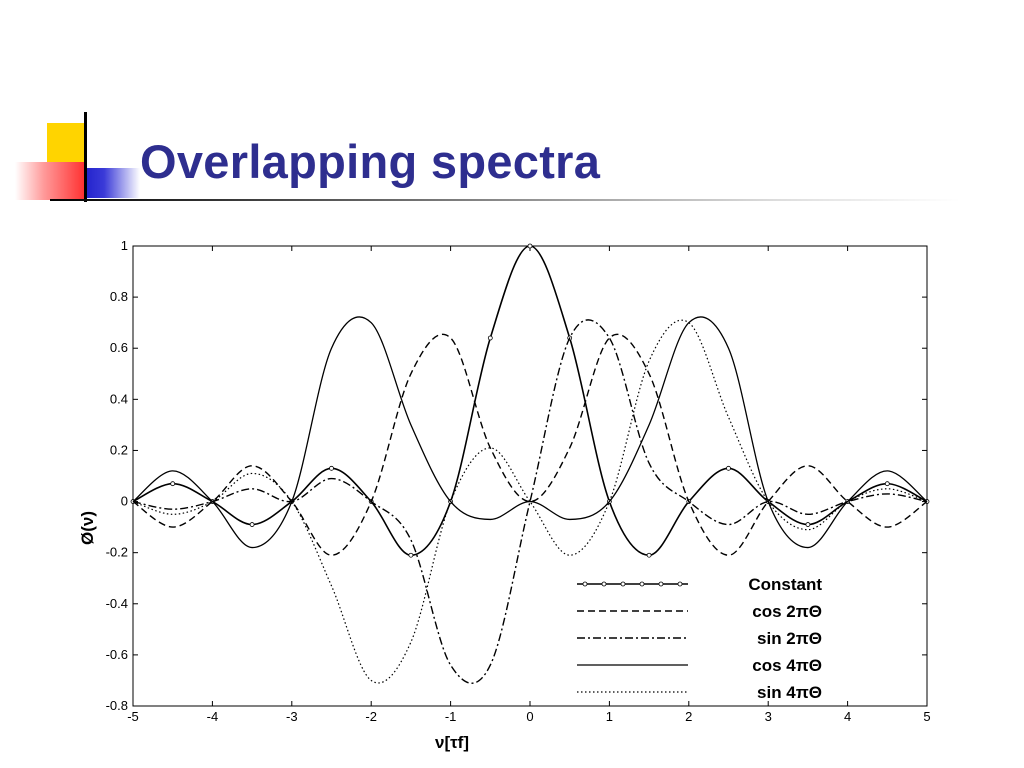 This screenshot has height=768, width=1024. Describe the element at coordinates (85, 157) in the screenshot. I see `decor-vertical-line` at that location.